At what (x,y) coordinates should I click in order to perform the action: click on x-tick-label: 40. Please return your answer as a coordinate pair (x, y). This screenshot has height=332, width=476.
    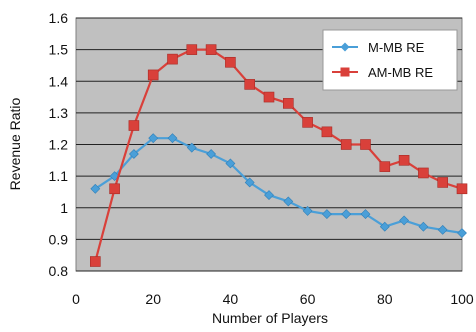
    Looking at the image, I should click on (231, 299).